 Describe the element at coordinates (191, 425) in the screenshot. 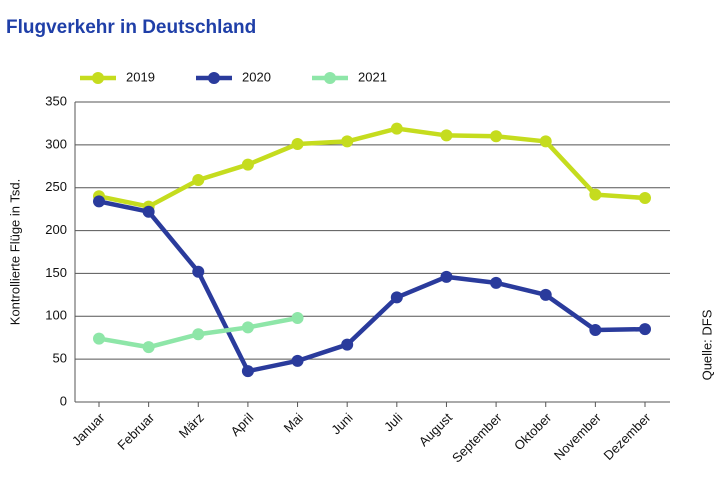

I see `x-tick-label: März` at that location.